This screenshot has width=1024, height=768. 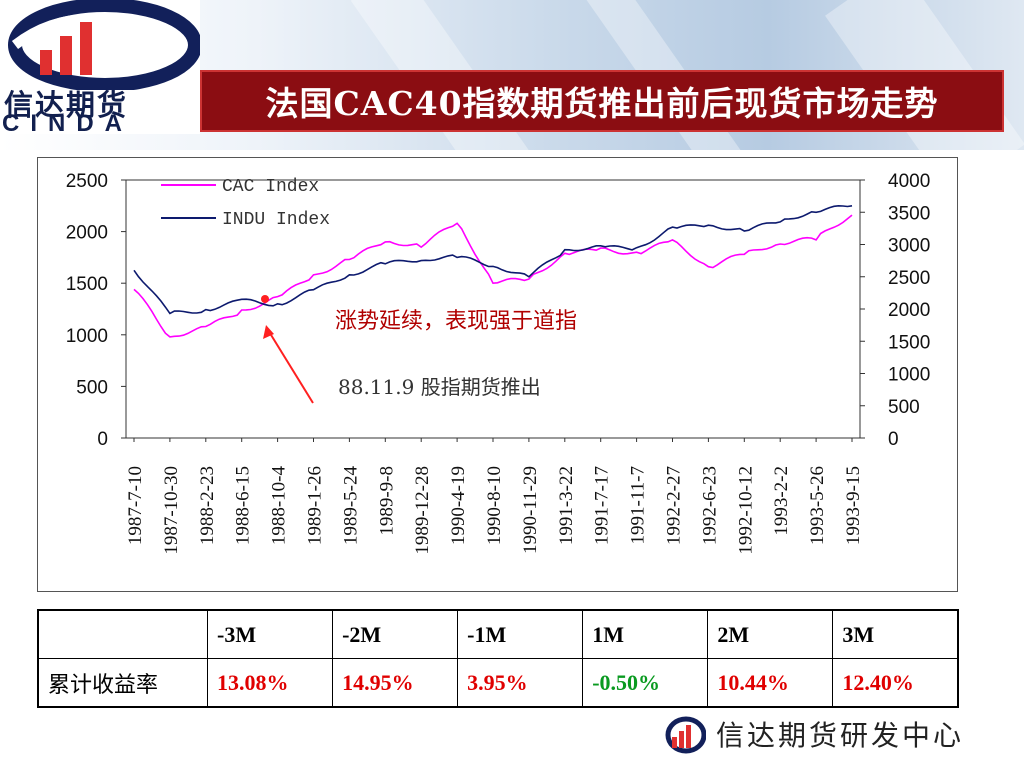 What do you see at coordinates (770, 634) in the screenshot?
I see `table-header-cell: 2M` at bounding box center [770, 634].